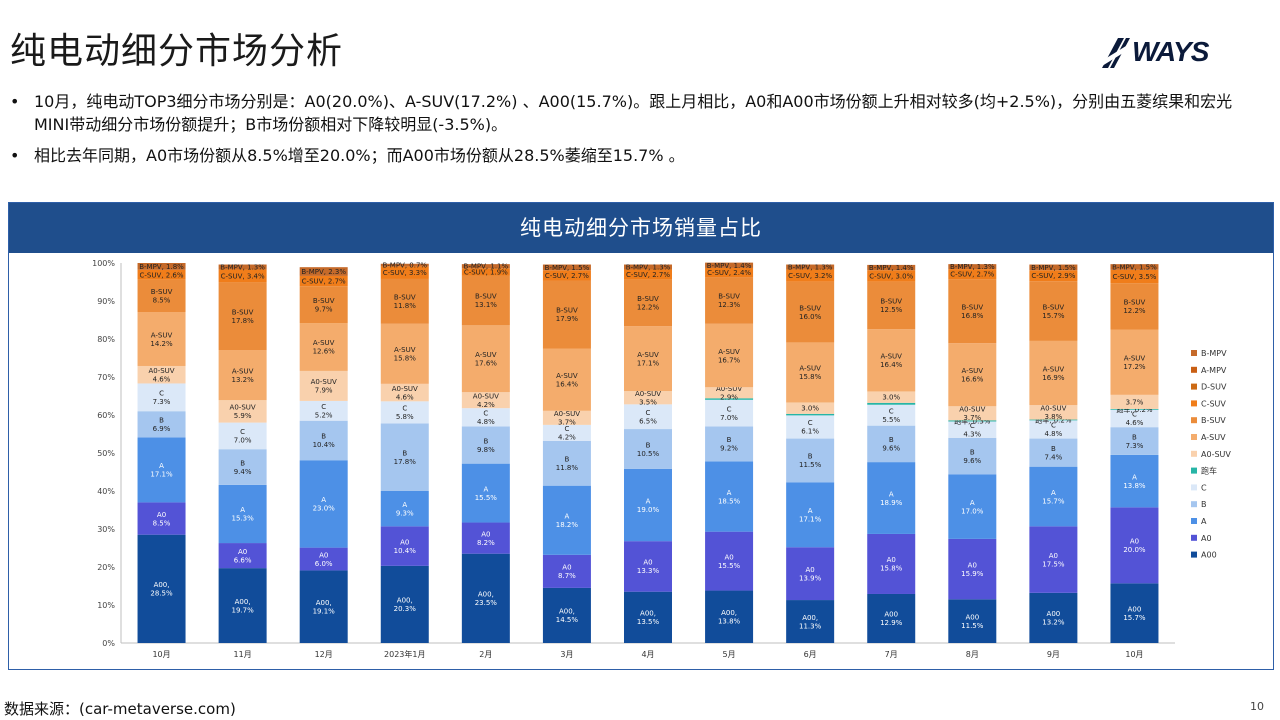  I want to click on data-label: 15.9%, so click(972, 574).